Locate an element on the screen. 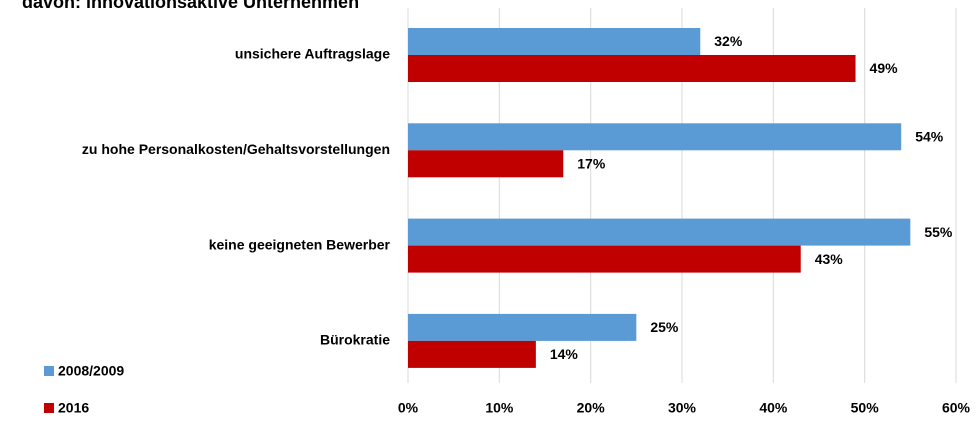  x-tick-label: 0% is located at coordinates (408, 408).